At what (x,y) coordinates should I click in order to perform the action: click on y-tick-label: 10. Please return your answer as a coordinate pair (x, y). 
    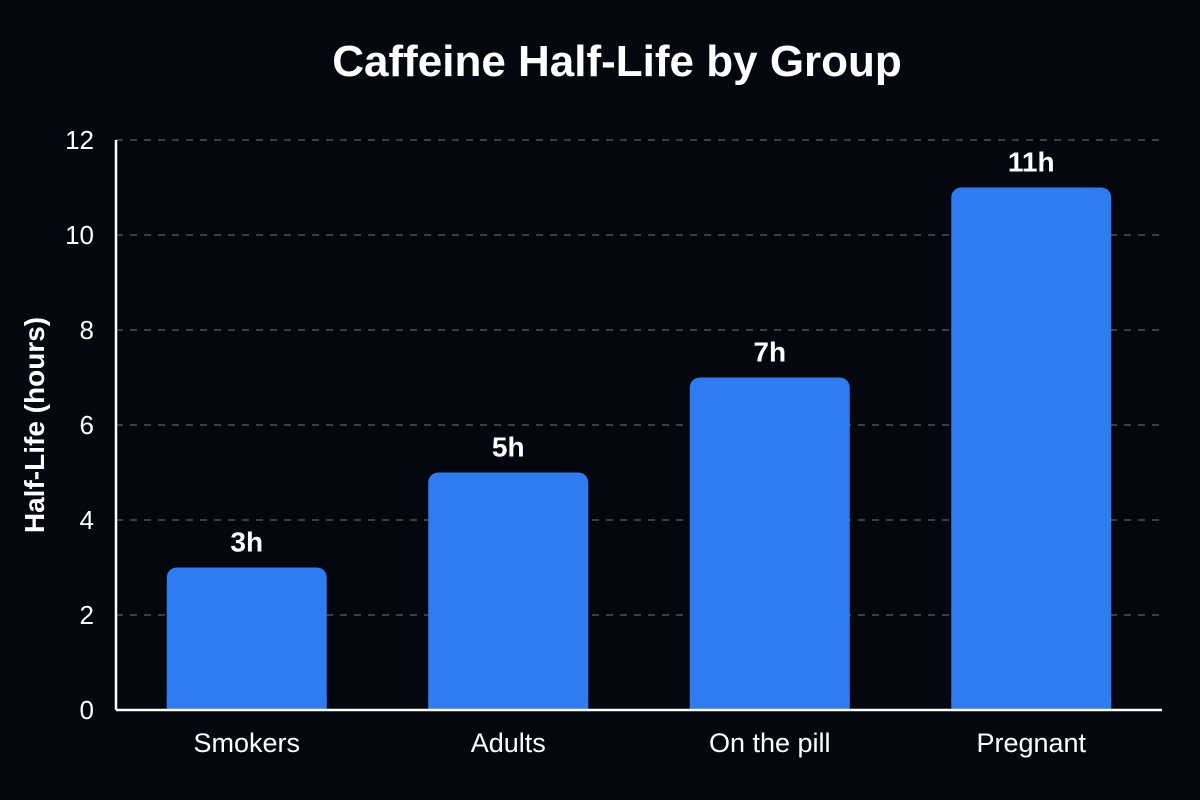
    Looking at the image, I should click on (79, 235).